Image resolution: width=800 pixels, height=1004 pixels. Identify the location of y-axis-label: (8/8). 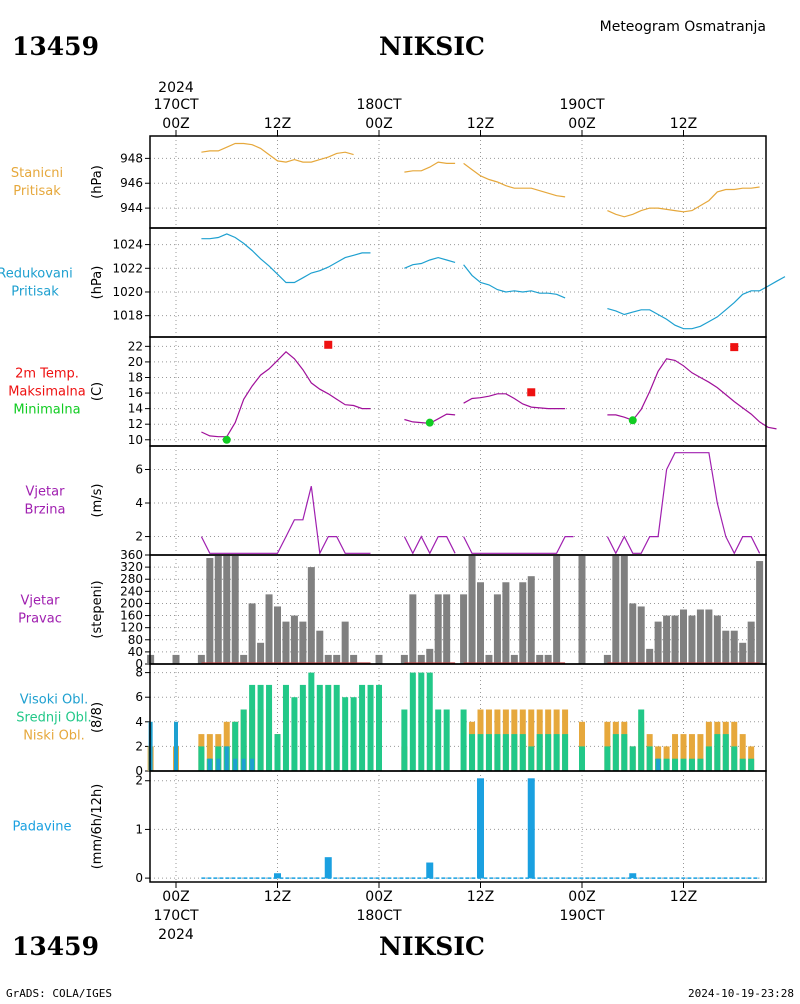
(97, 717).